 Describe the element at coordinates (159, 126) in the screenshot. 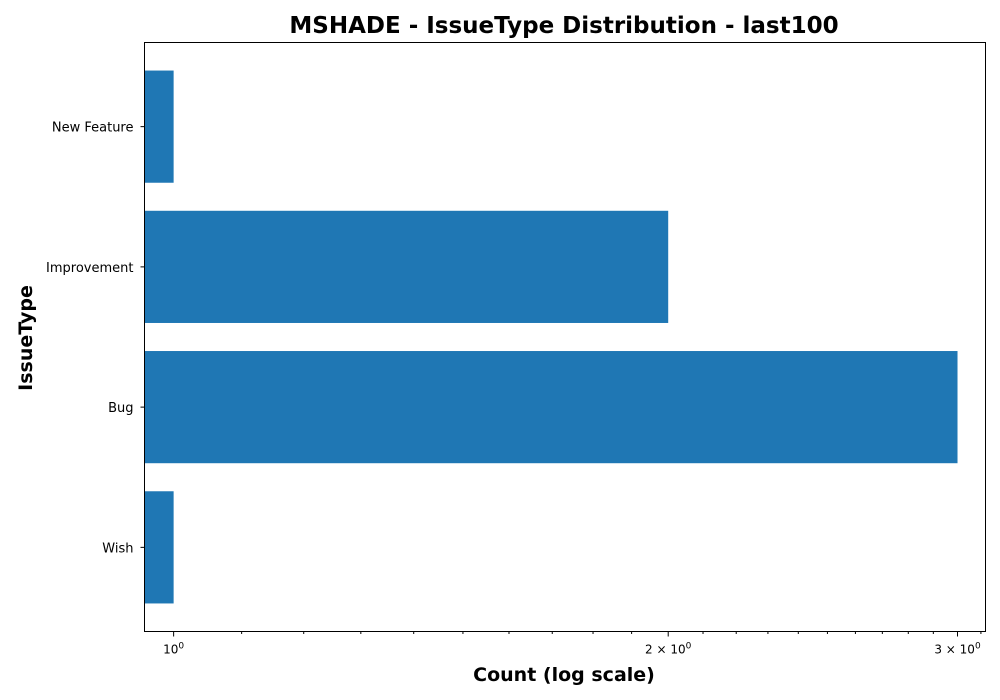

I see `bar-new-feature` at that location.